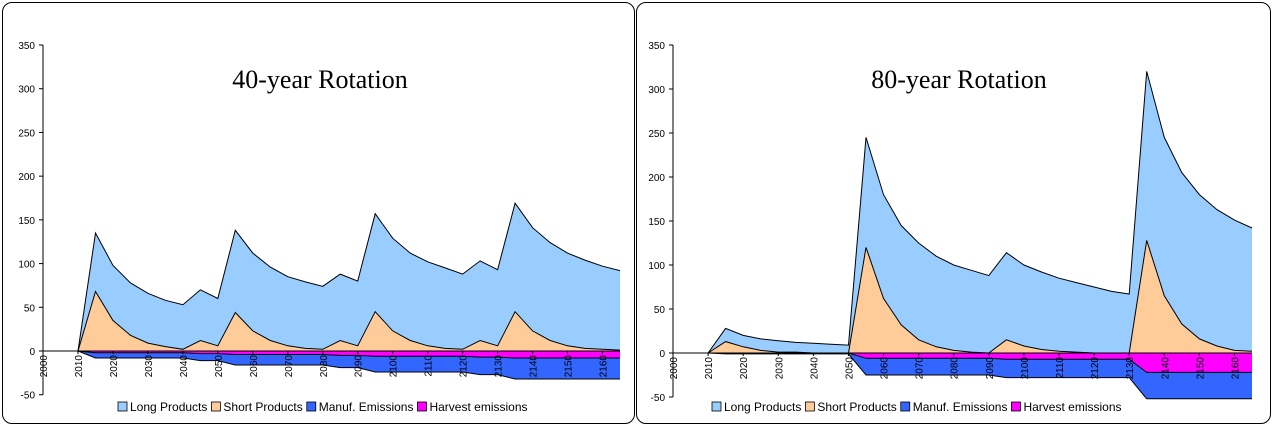  I want to click on chart-title: 40-year Rotation, so click(319, 79).